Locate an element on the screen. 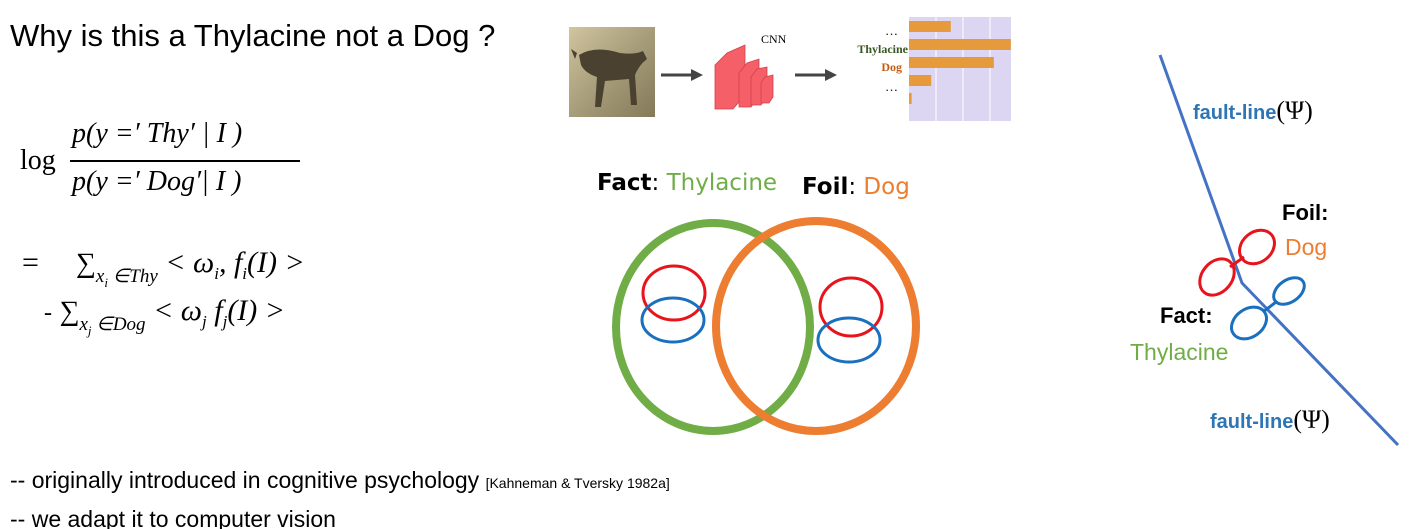 The width and height of the screenshot is (1425, 529). sum1-index: xi ∈Thy is located at coordinates (126, 278).